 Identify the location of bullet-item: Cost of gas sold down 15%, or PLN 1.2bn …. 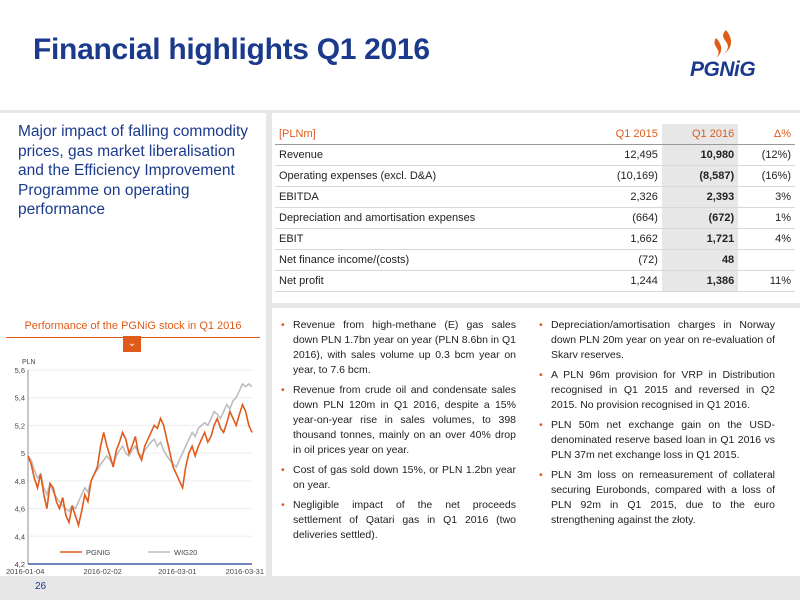
(398, 478).